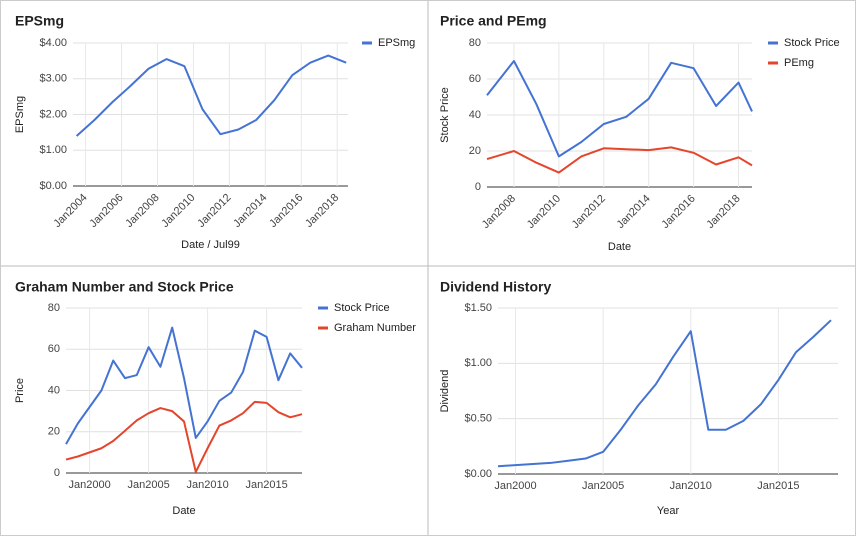 The image size is (856, 536). Describe the element at coordinates (493, 21) in the screenshot. I see `chart-title: Price and PEmg` at that location.